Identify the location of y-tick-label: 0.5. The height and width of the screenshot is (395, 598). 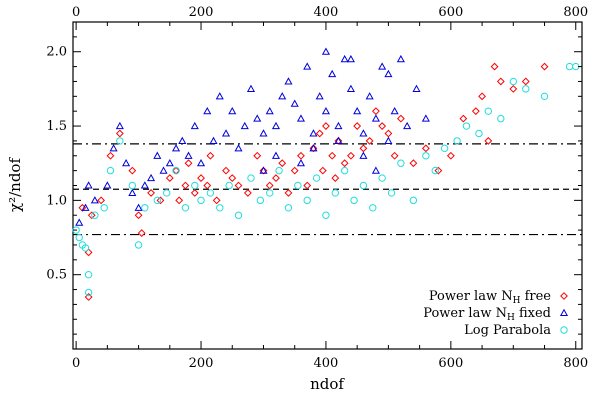
(56, 275).